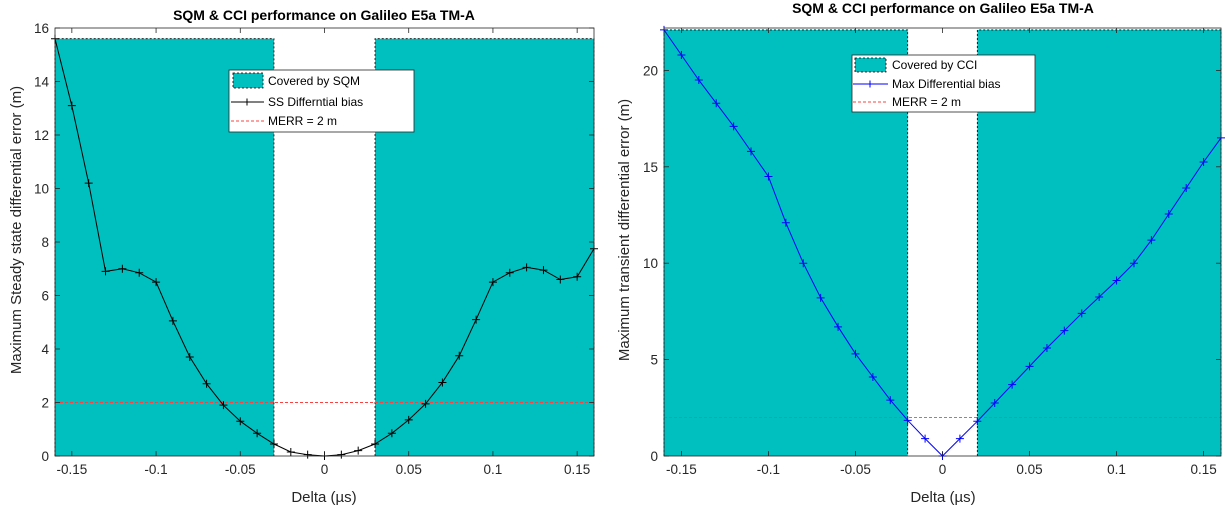  Describe the element at coordinates (45, 403) in the screenshot. I see `y-tick-label: 2` at that location.